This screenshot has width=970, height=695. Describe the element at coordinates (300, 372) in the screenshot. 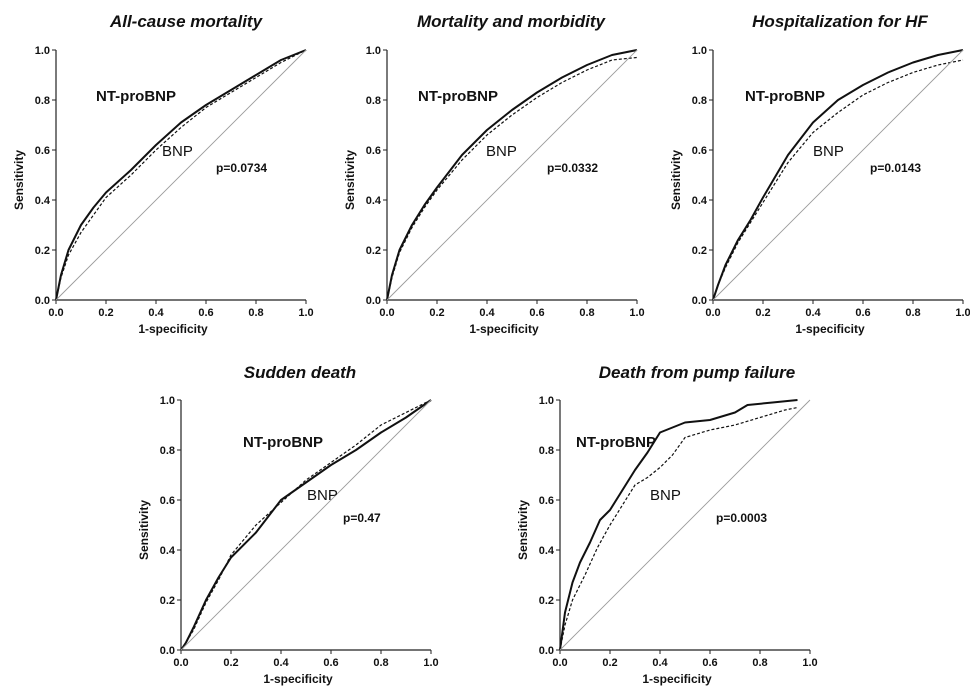

I see `panel-title: Sudden death` at that location.